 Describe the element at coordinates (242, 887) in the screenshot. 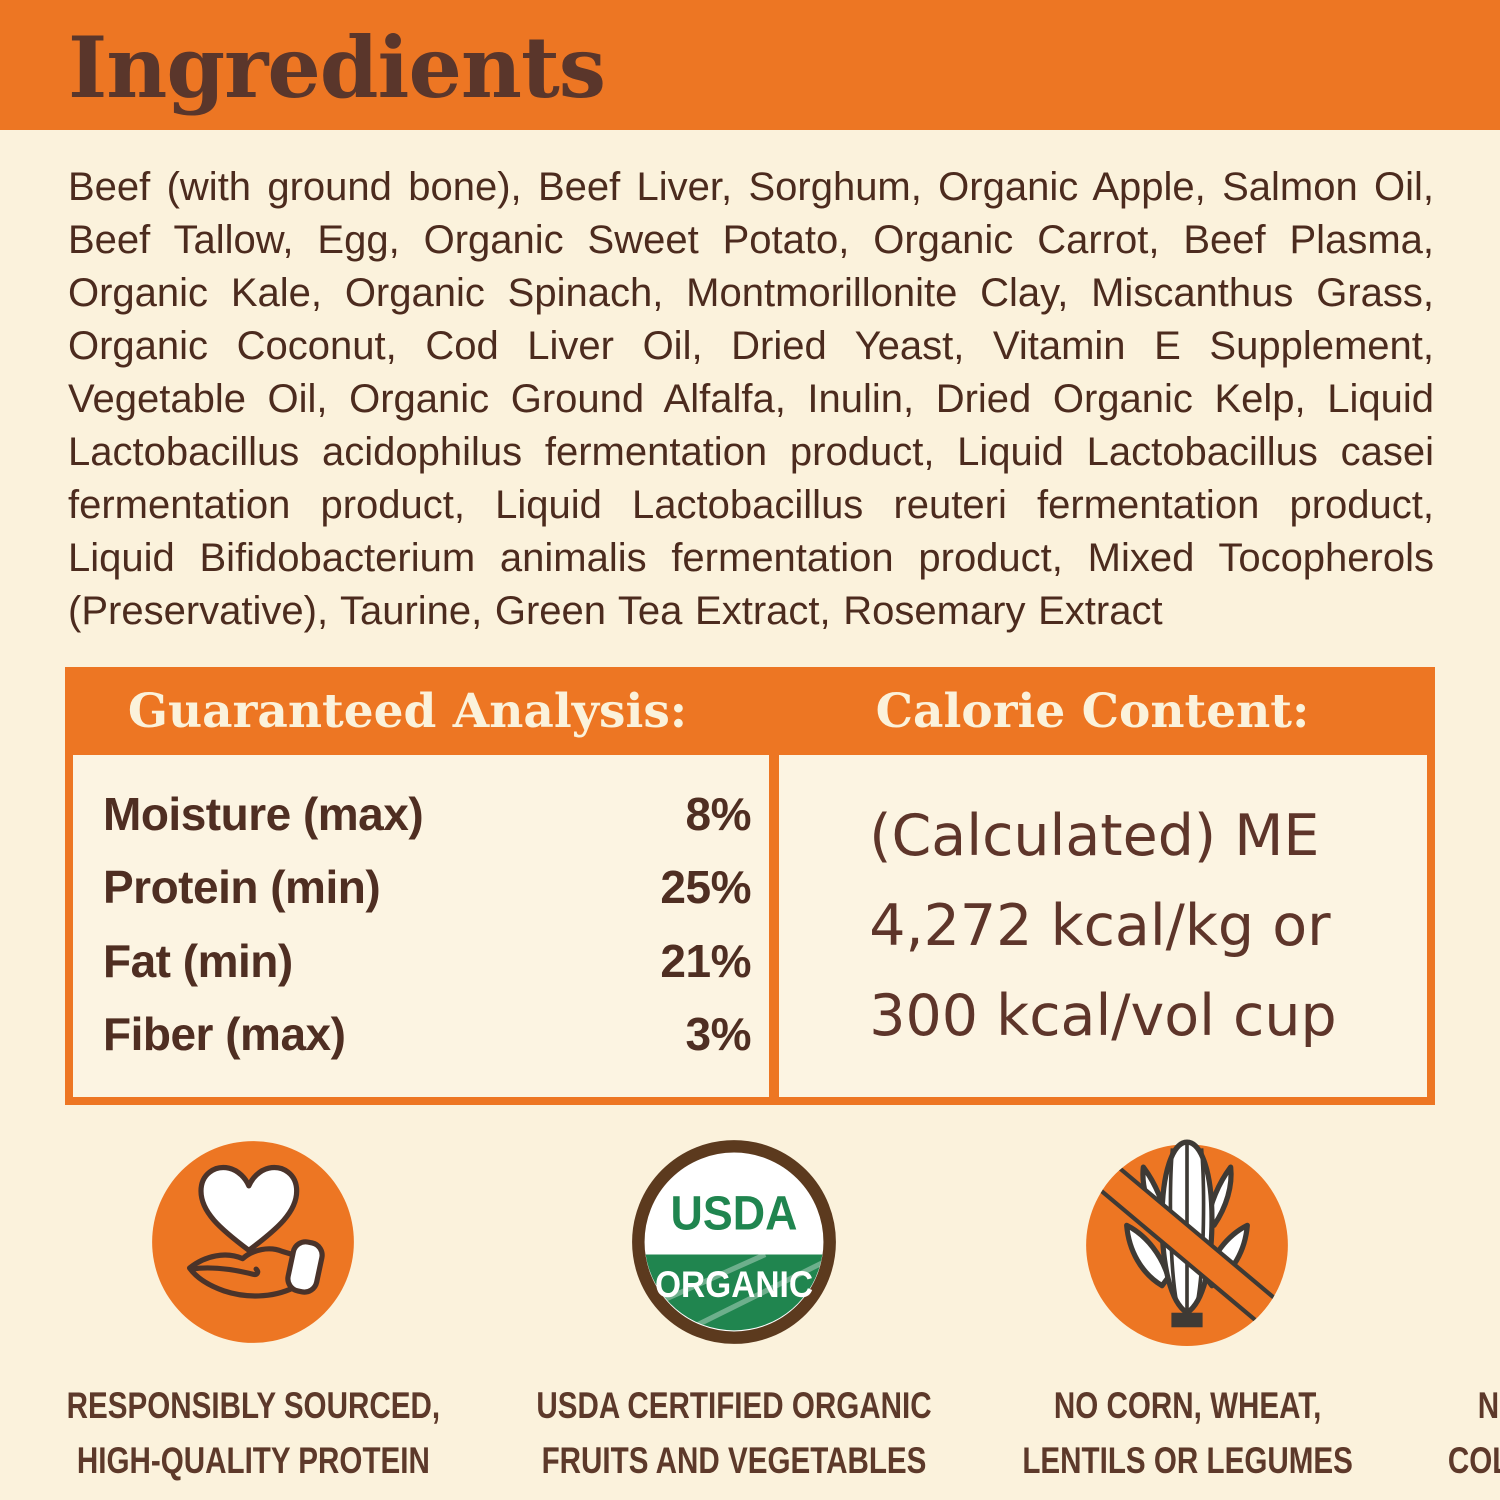

I see `analysis-label: Protein (min)` at that location.